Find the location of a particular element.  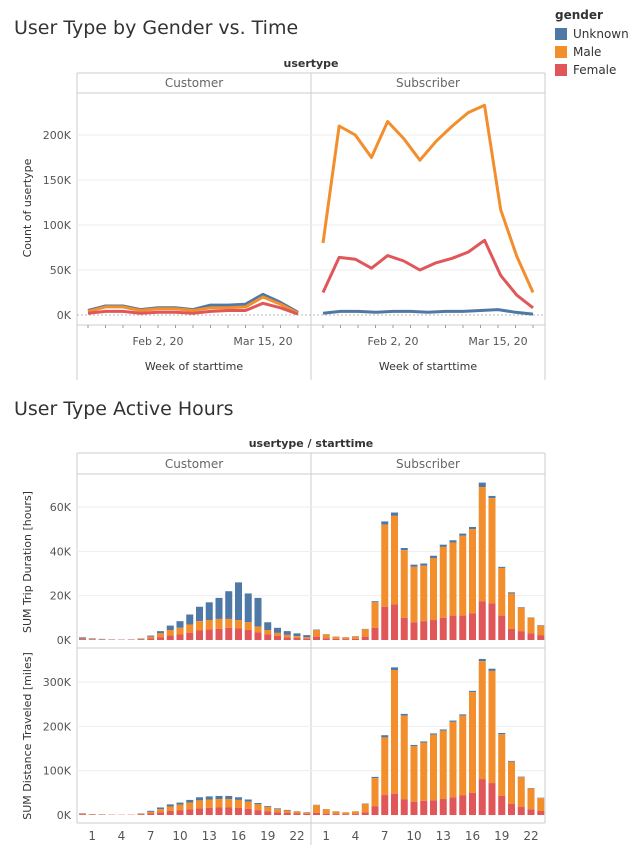

legend-item-male: Male is located at coordinates (592, 52).